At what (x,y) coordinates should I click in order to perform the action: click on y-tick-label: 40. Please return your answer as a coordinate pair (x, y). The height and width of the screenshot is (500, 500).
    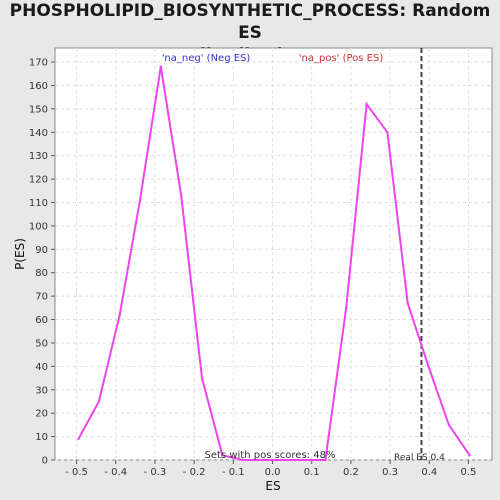
    Looking at the image, I should click on (41, 367).